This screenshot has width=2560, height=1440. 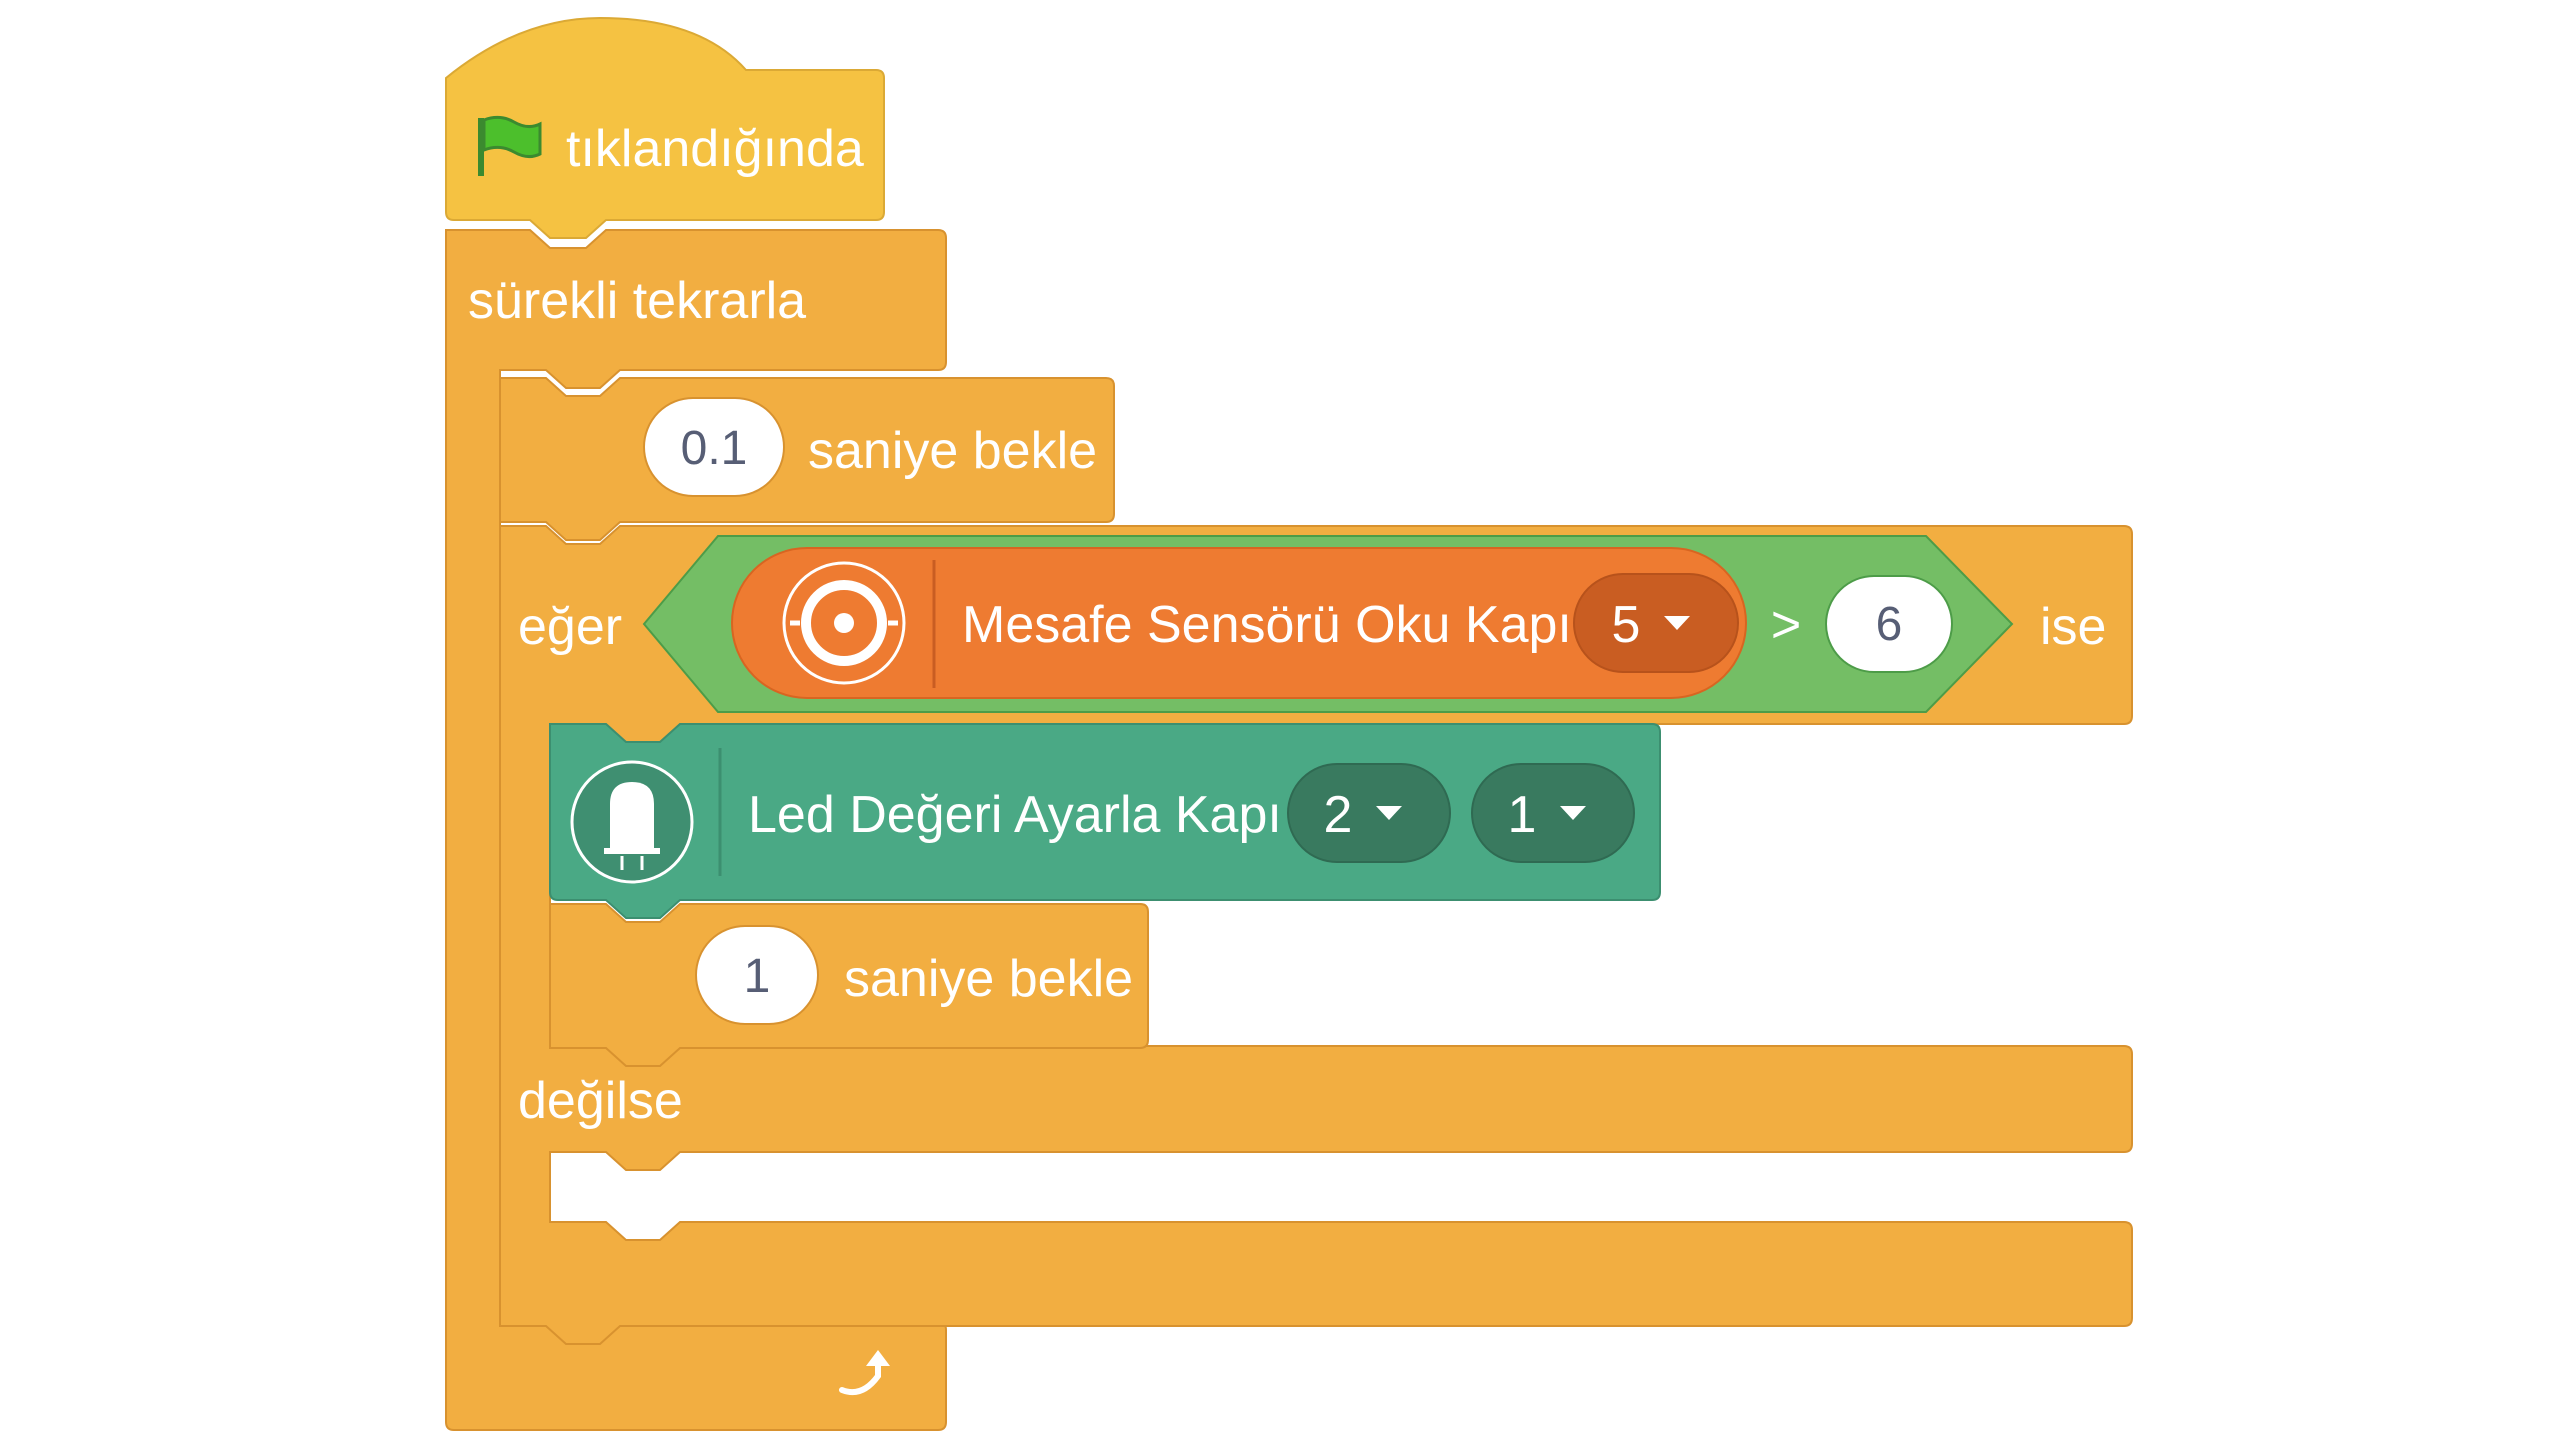 I want to click on else-label: değilse, so click(x=600, y=1101).